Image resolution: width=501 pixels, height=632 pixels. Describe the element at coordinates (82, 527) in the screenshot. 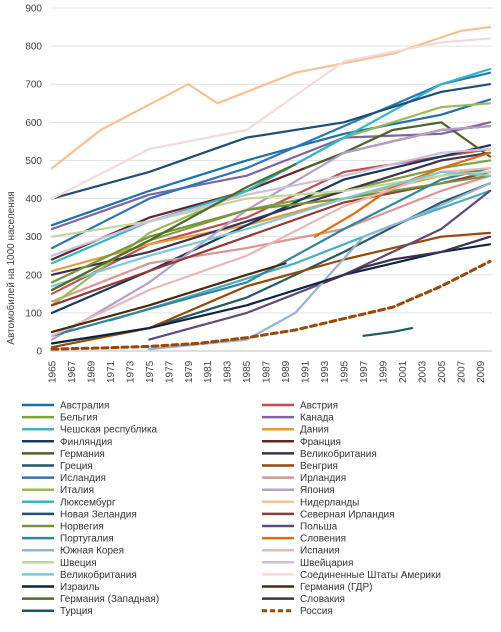

I see `legend-label: Норвегия` at that location.